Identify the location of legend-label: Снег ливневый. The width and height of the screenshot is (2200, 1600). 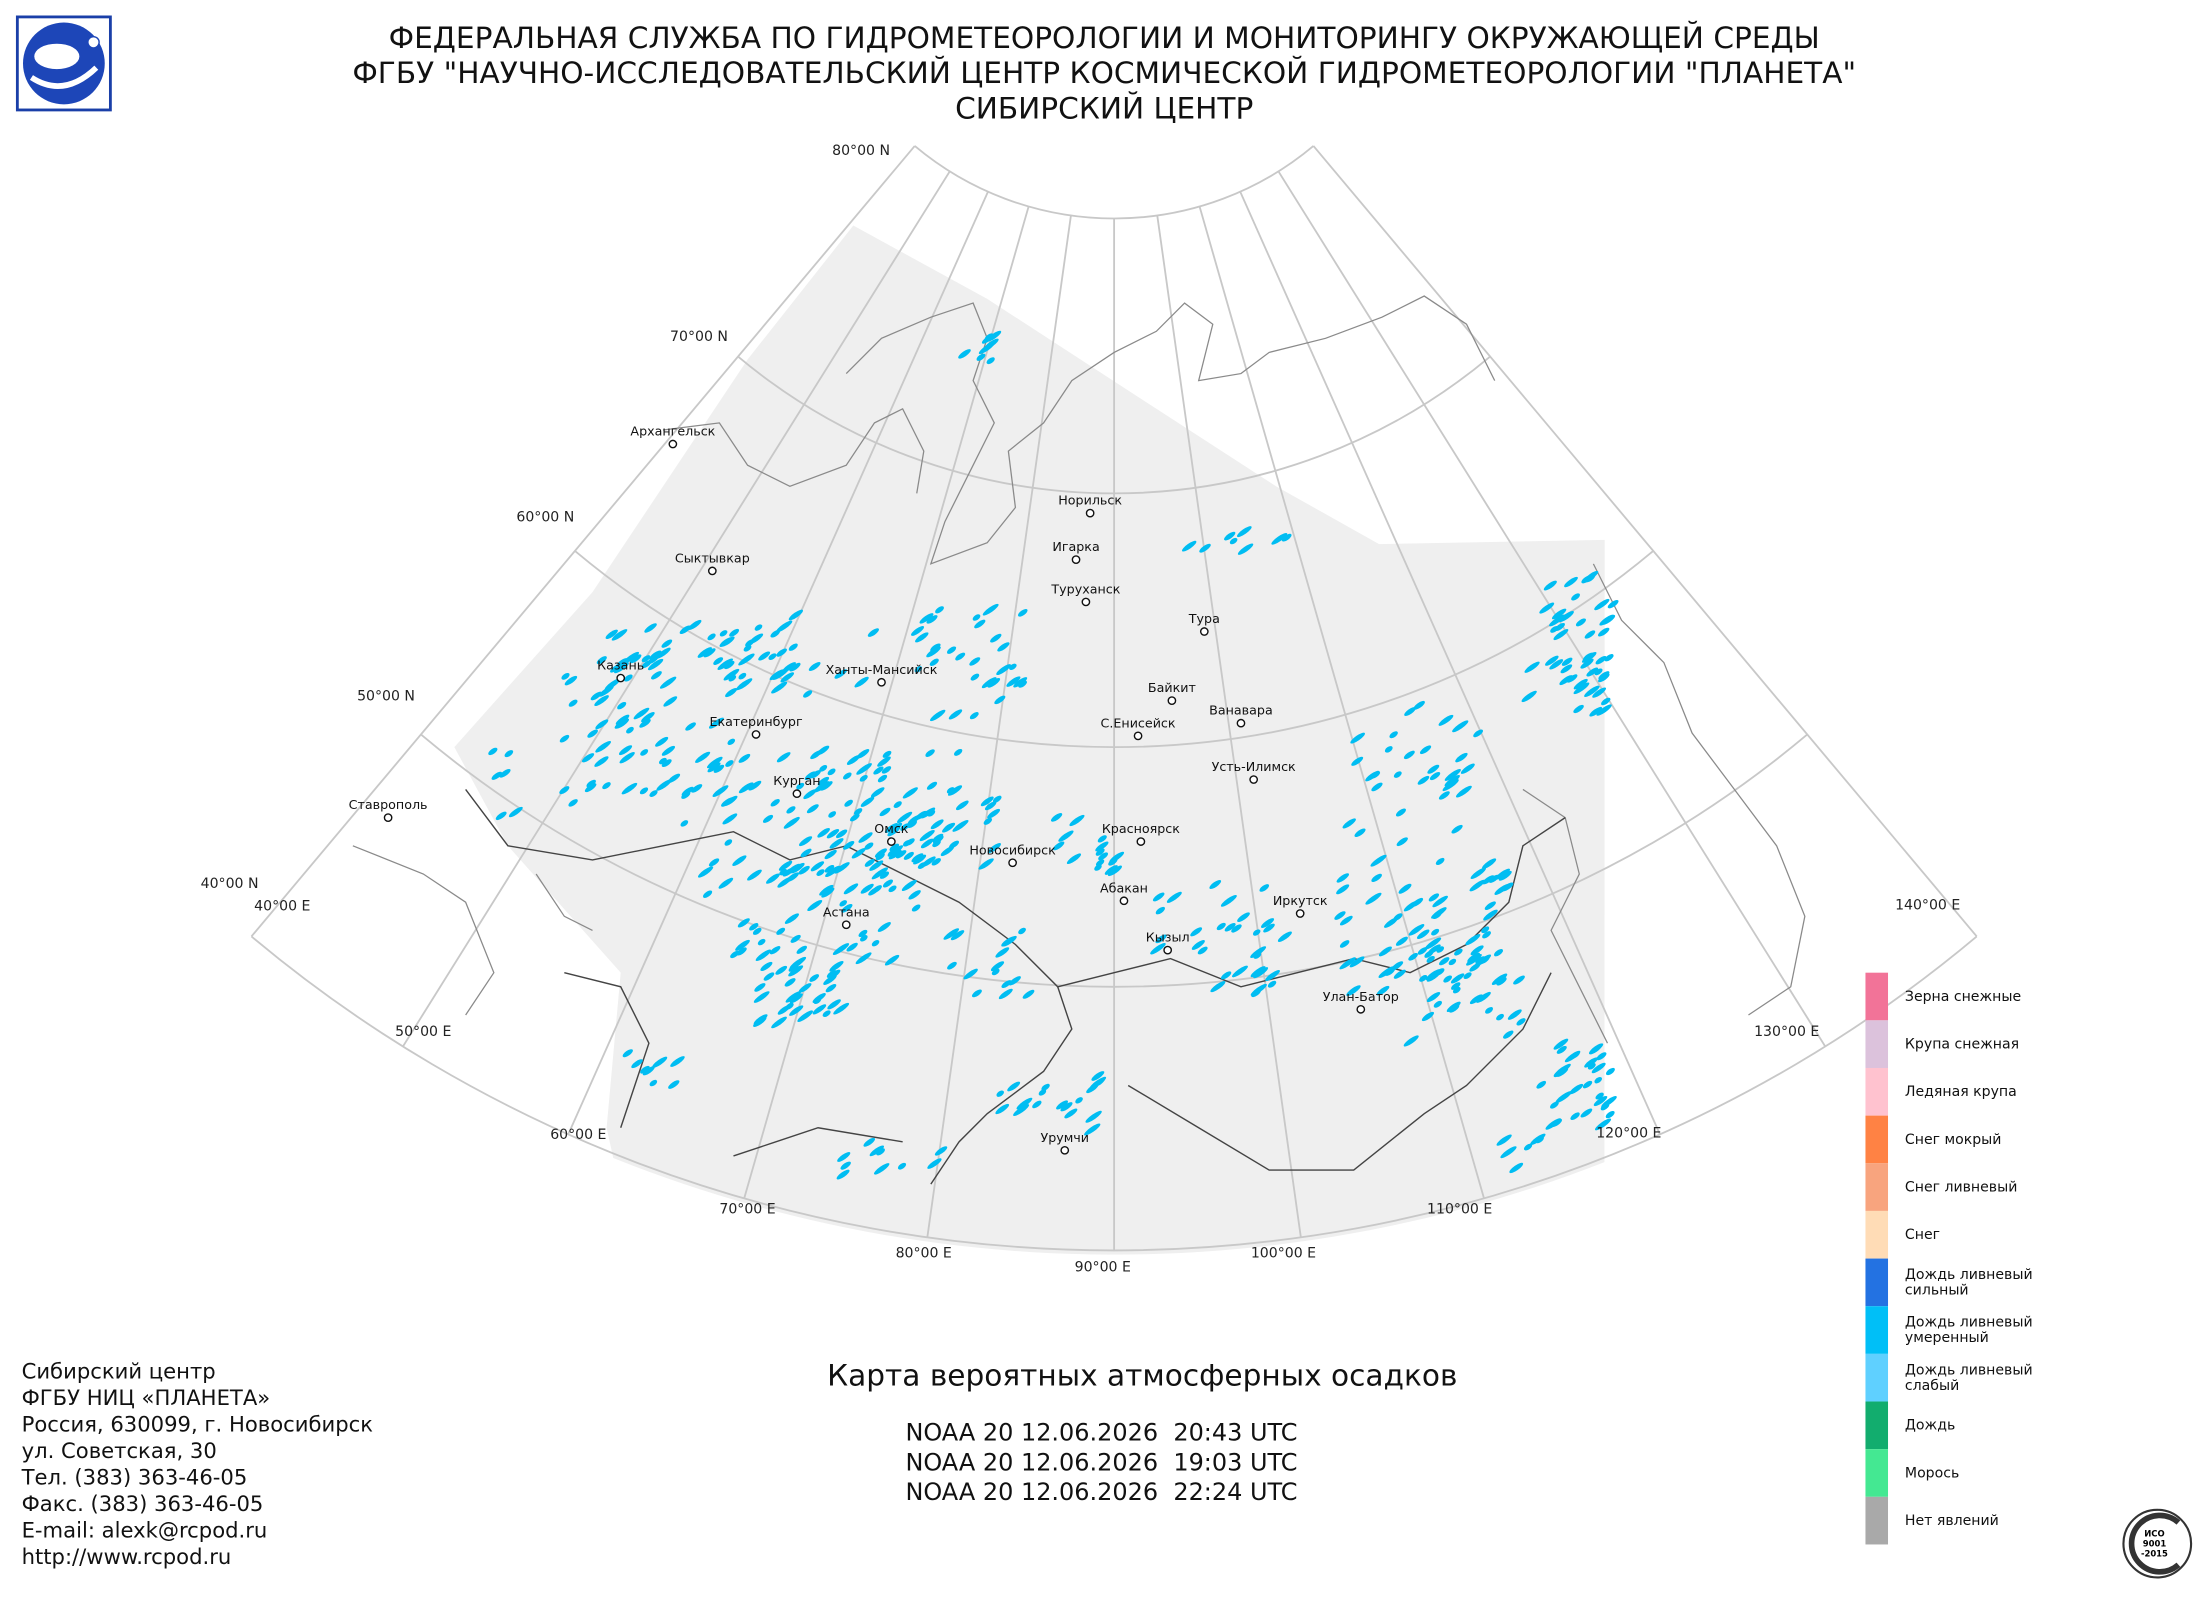
(1961, 1187).